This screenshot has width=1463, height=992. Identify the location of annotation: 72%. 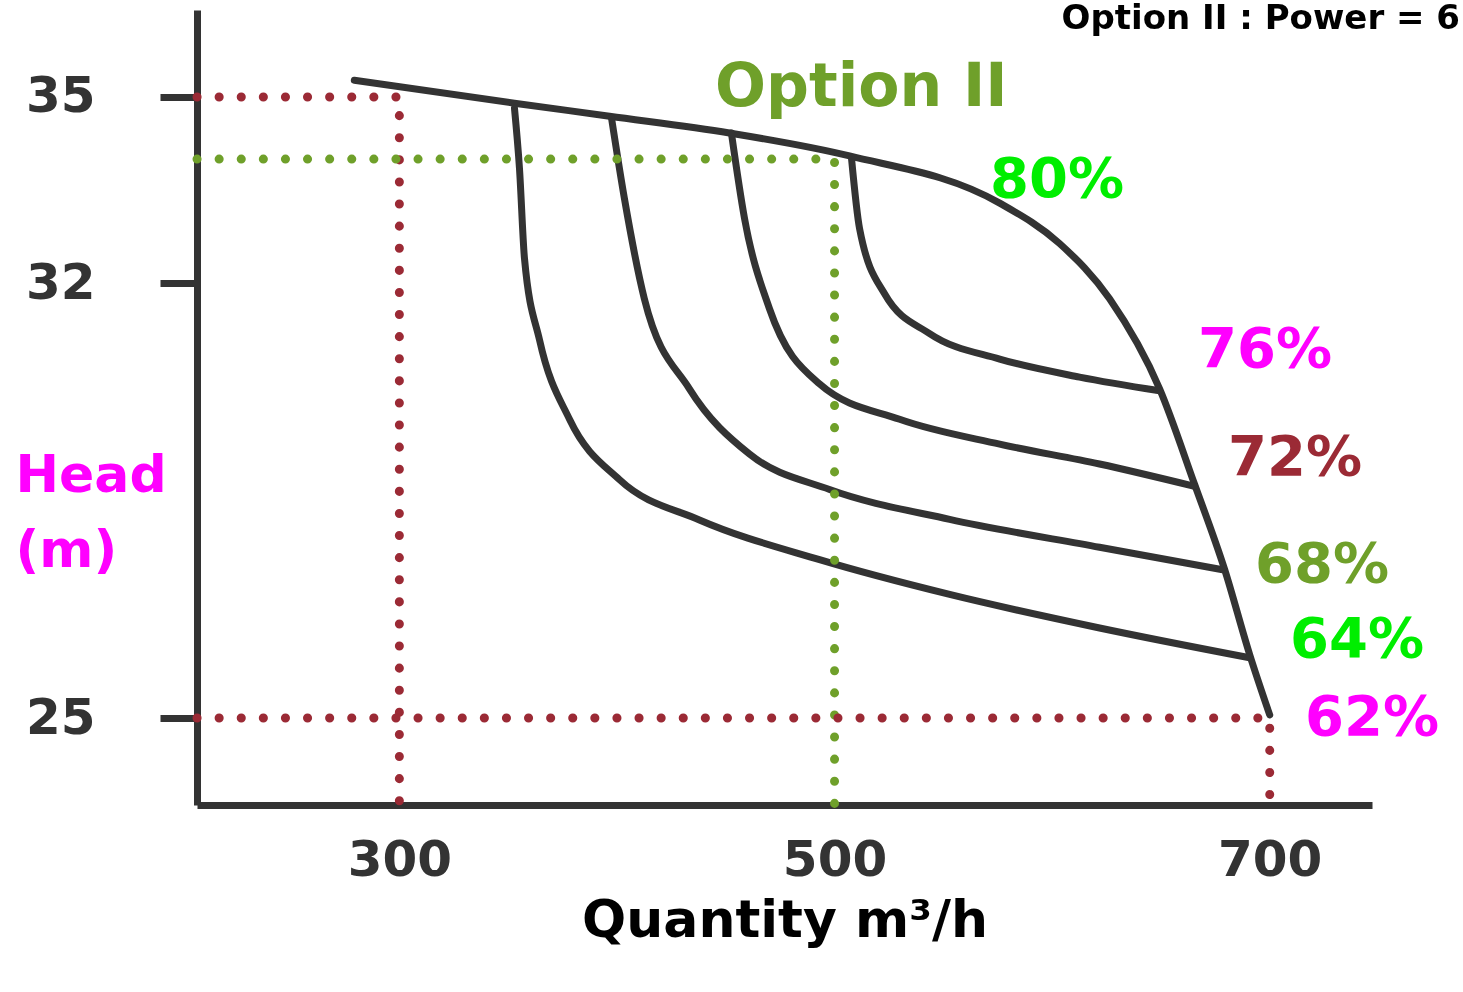
(1295, 455).